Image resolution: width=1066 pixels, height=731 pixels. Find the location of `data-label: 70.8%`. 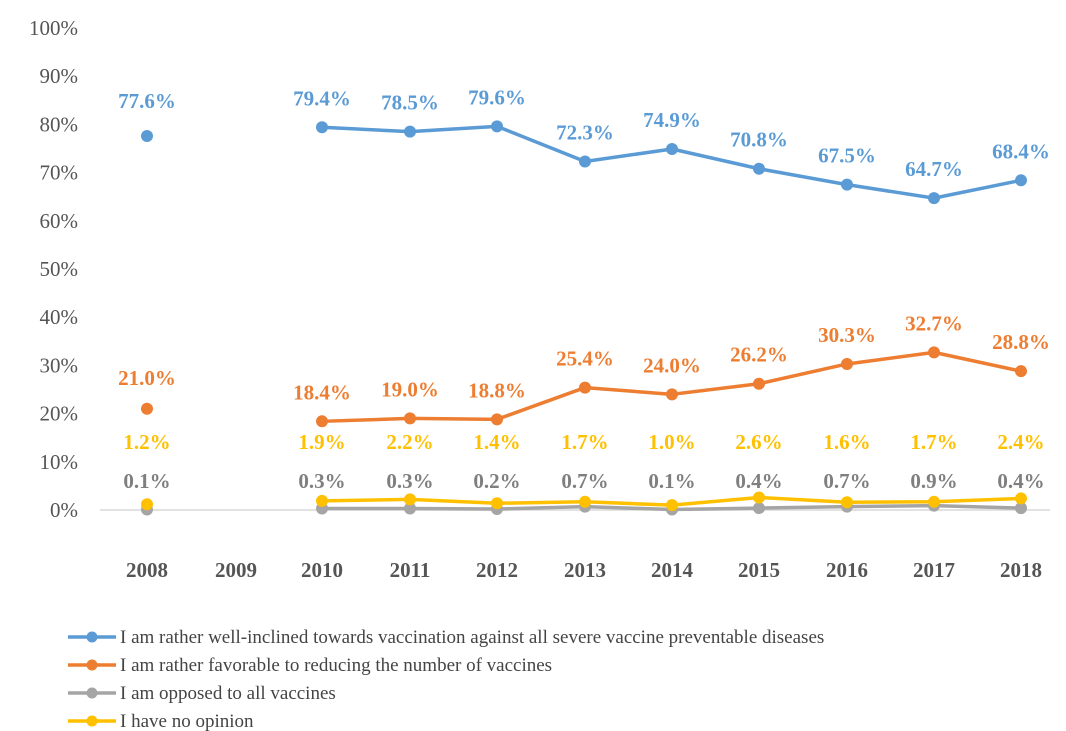

data-label: 70.8% is located at coordinates (759, 140).